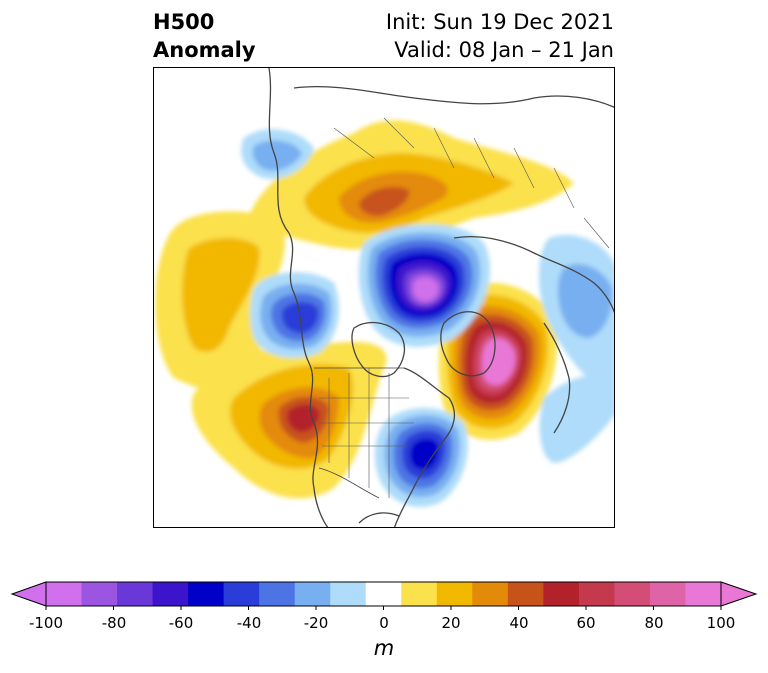 This screenshot has height=673, width=768. I want to click on colorbar-tick-label: 40, so click(519, 623).